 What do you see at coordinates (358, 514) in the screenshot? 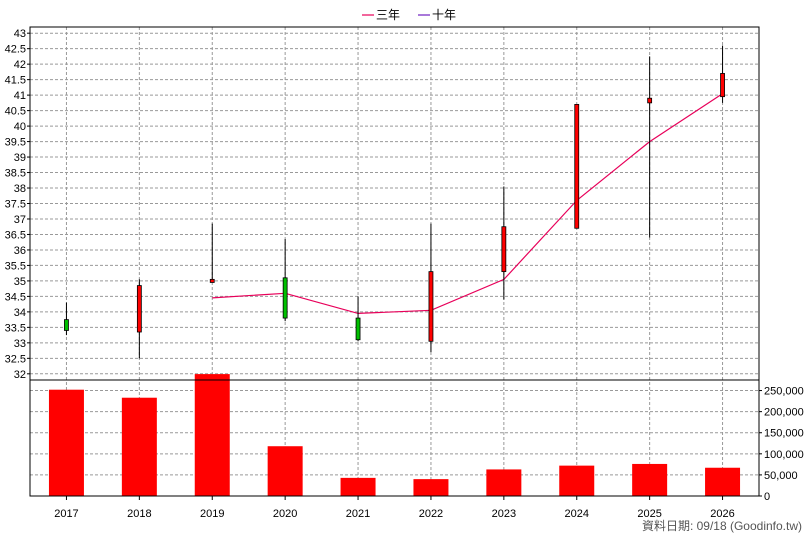
I see `year-tick-label: 2021` at bounding box center [358, 514].